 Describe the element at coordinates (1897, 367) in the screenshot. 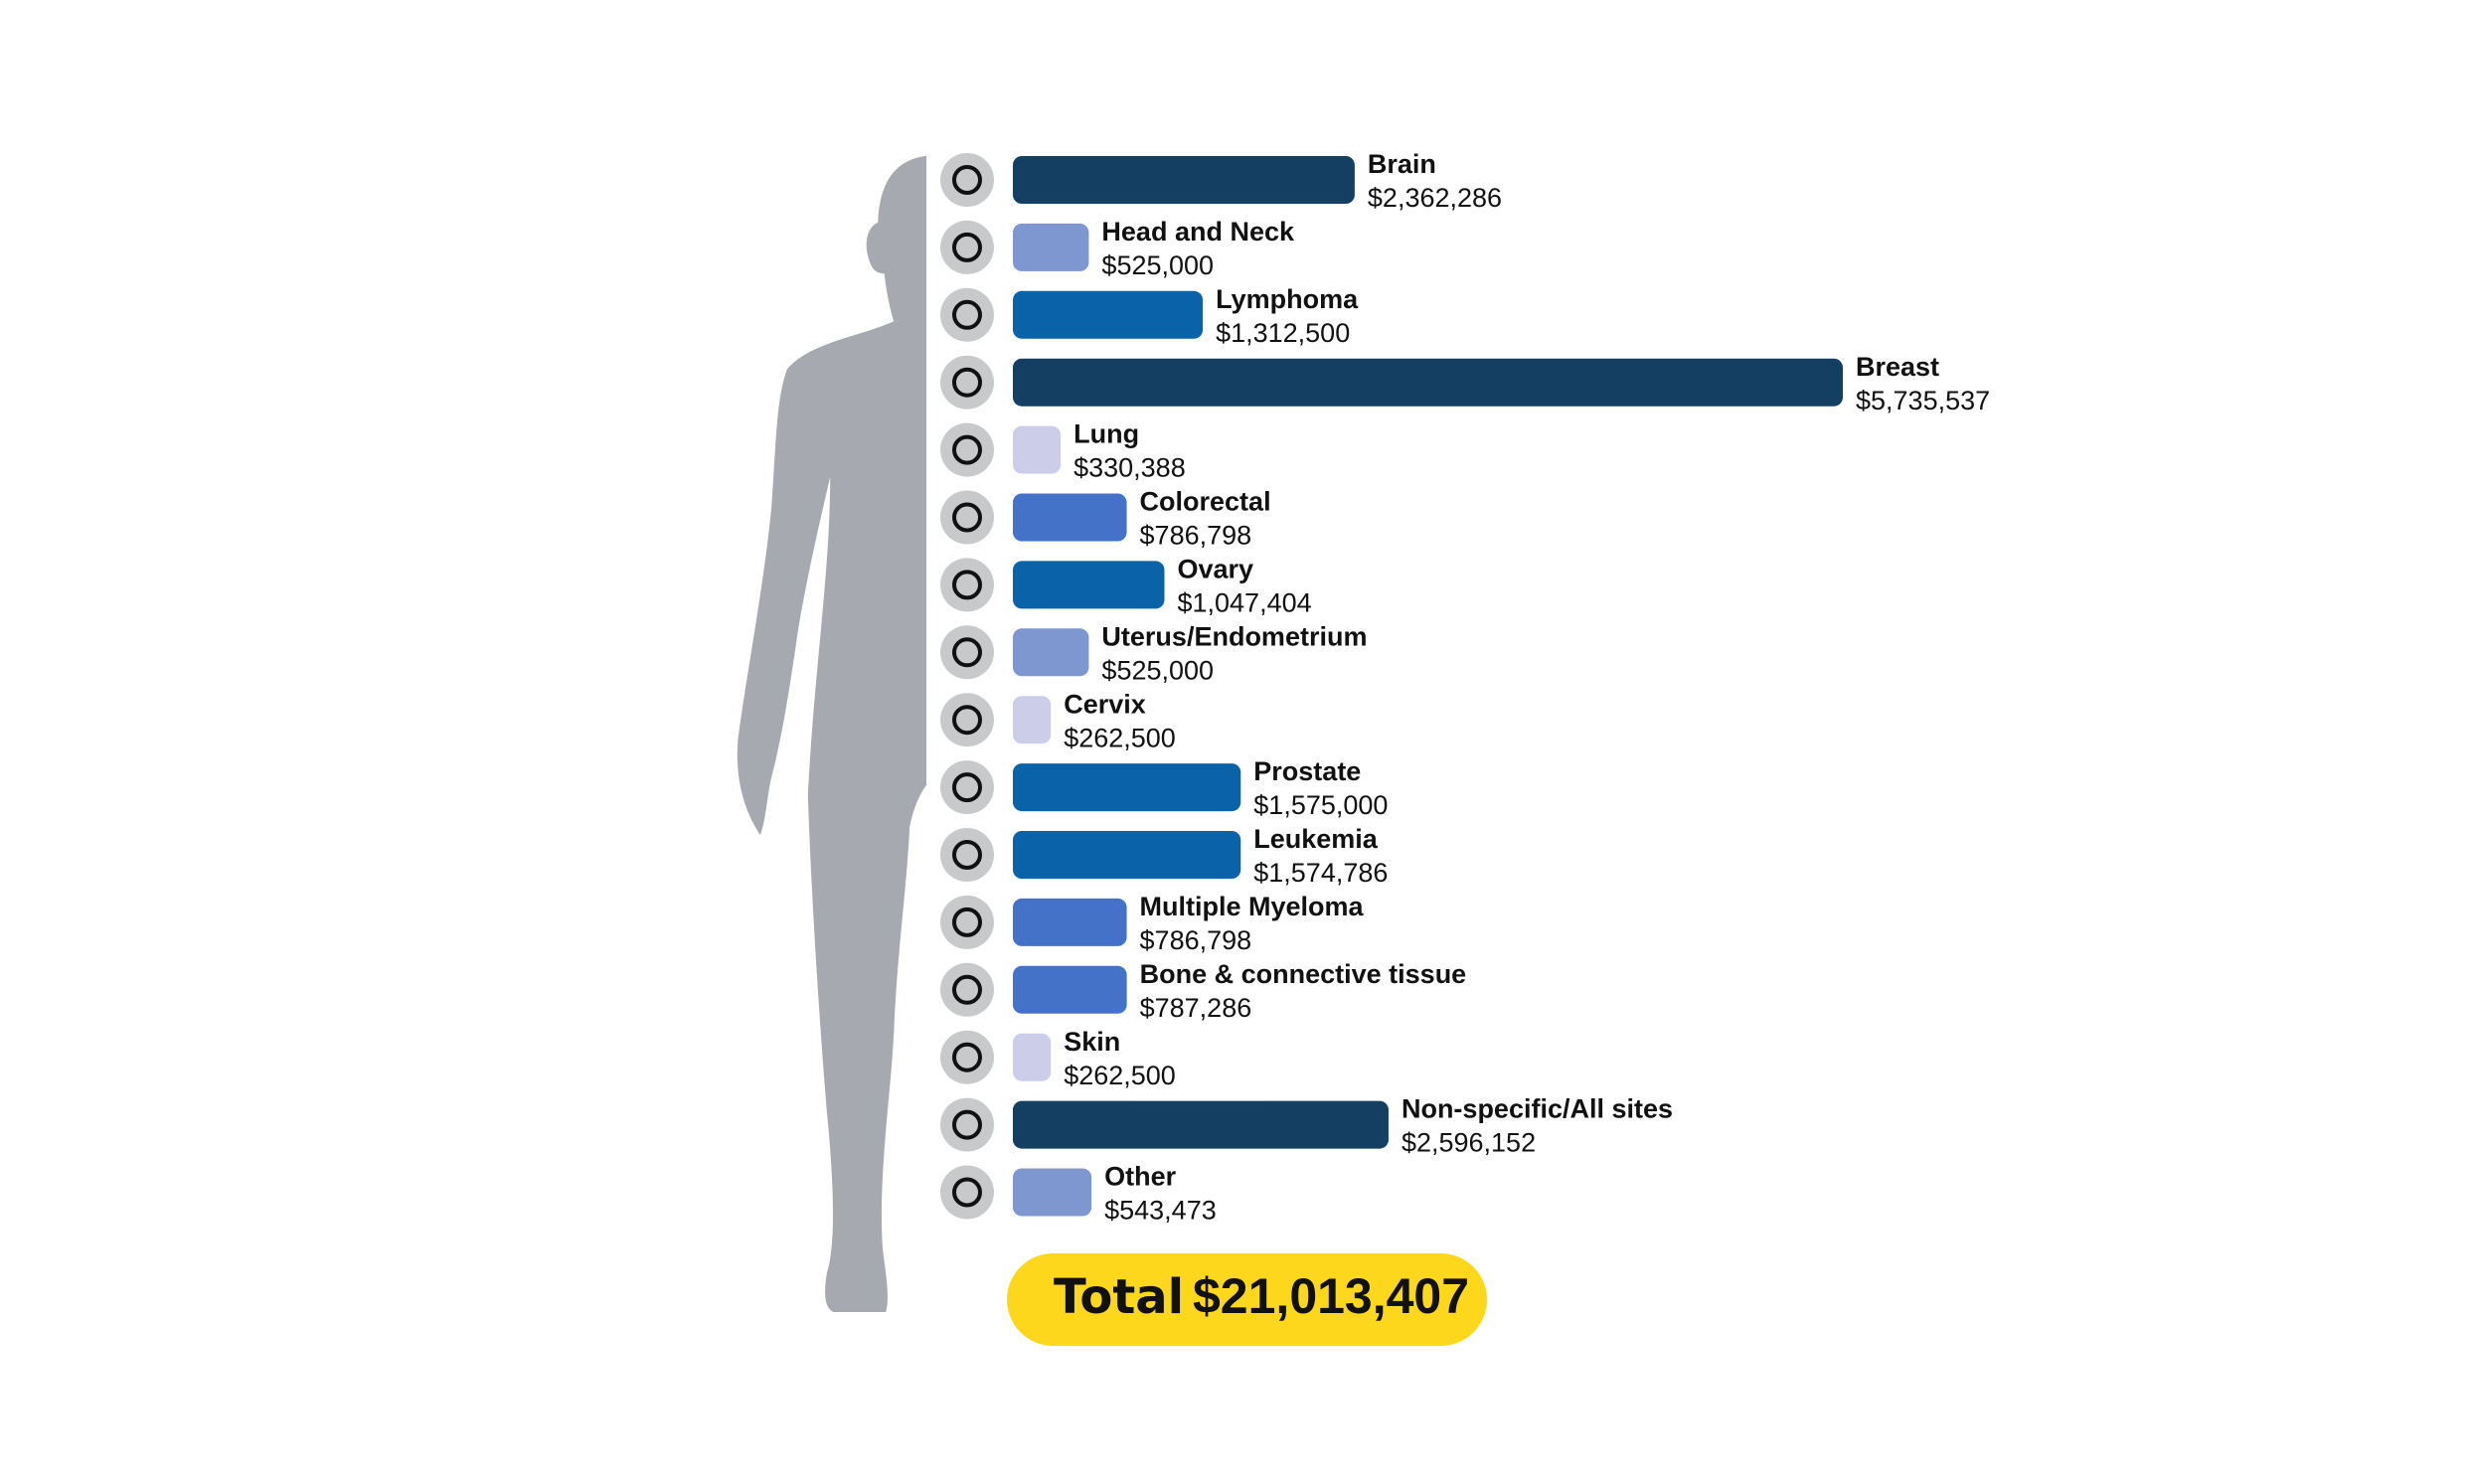

I see `bar-category-label: Breast` at that location.